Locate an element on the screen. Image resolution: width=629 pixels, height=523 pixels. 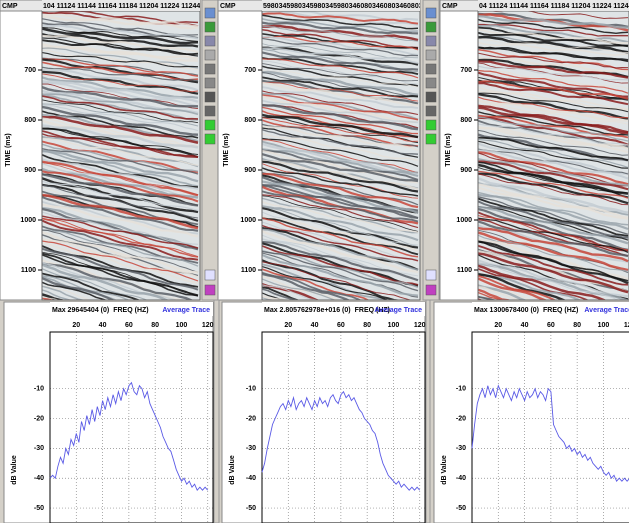
time-tick-label: 800 is located at coordinates (466, 120).